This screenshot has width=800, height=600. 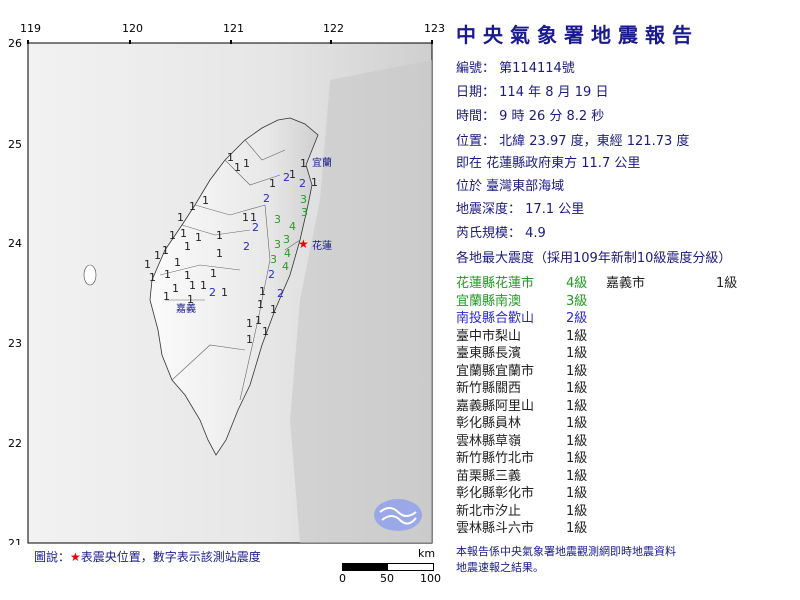 I want to click on station-name: 宜蘭縣南澳, so click(x=489, y=301).